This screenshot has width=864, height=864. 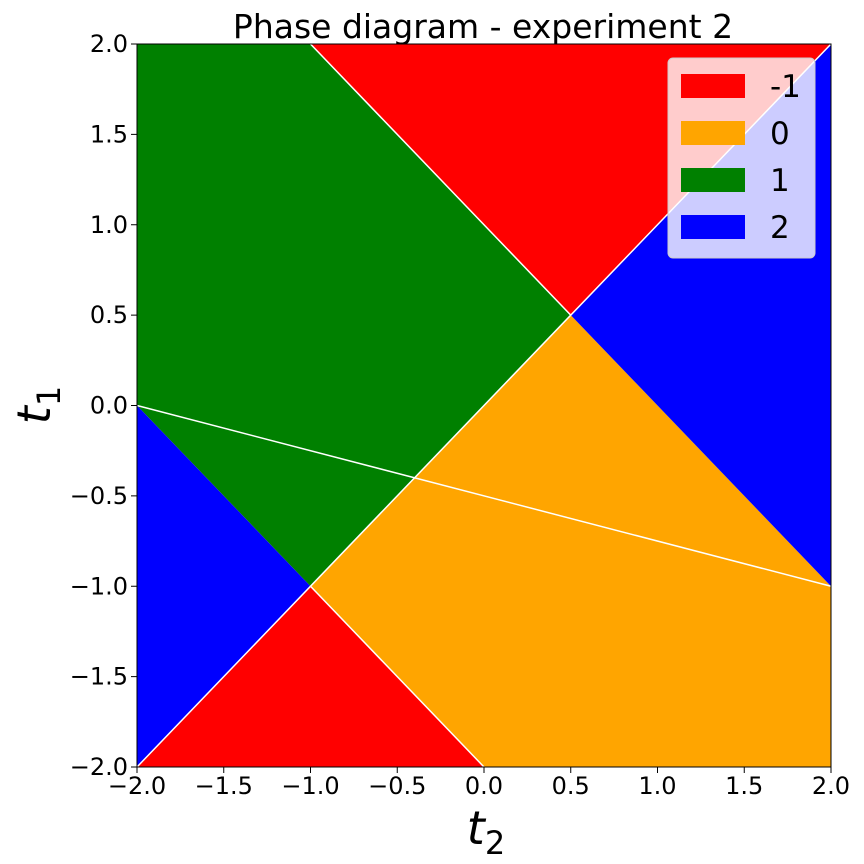 What do you see at coordinates (34, 414) in the screenshot?
I see `y-axis-label-base: t` at bounding box center [34, 414].